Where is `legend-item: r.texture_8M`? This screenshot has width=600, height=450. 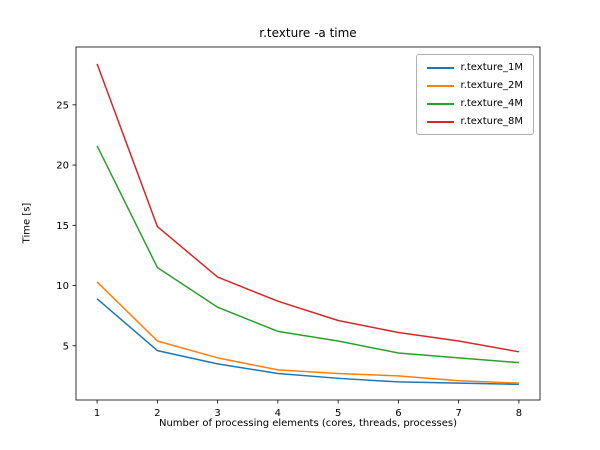
legend-item: r.texture_8M is located at coordinates (474, 121).